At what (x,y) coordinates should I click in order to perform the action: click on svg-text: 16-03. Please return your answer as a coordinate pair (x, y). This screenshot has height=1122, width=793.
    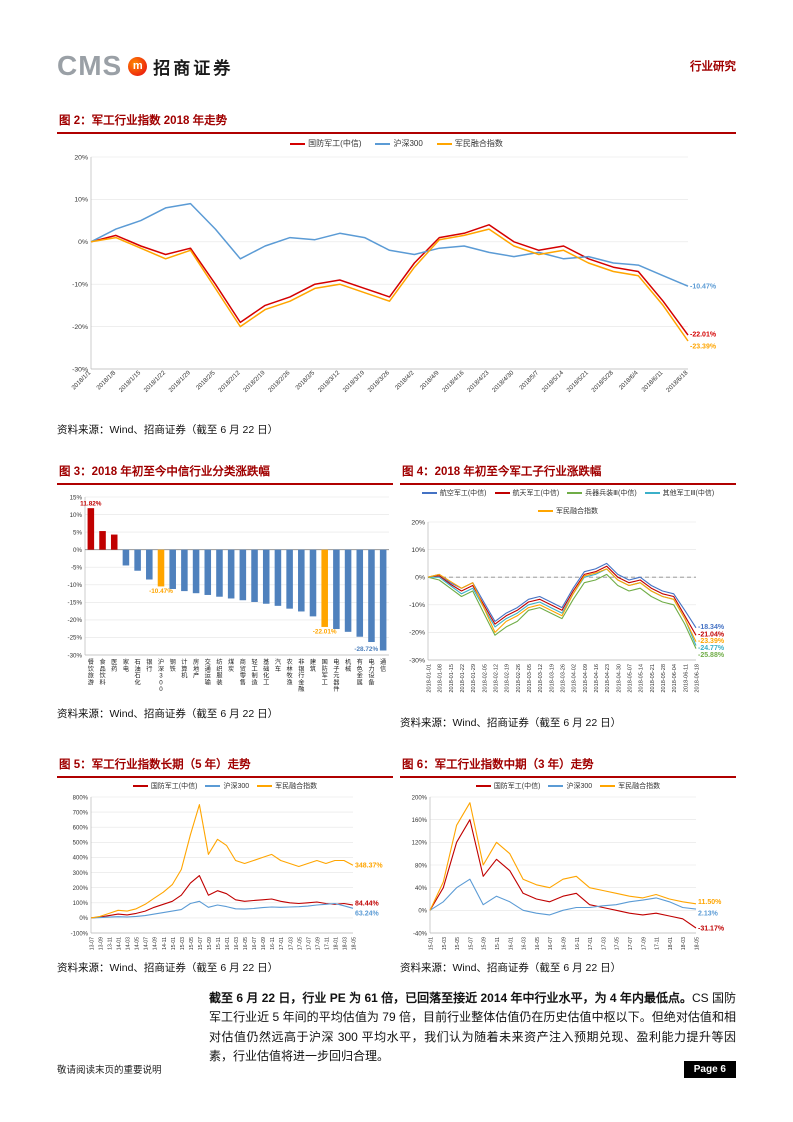
    Looking at the image, I should click on (237, 943).